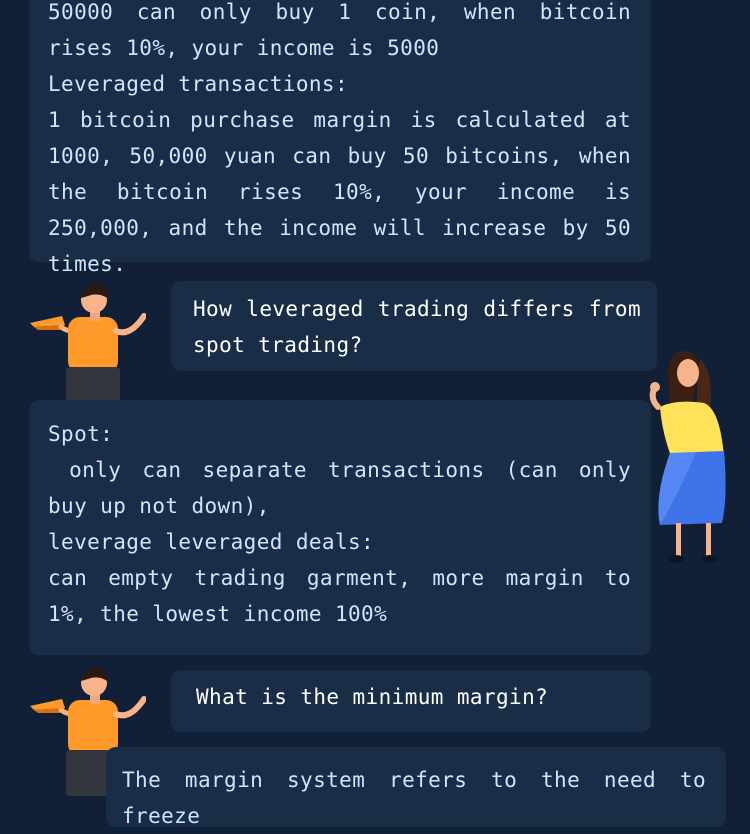 The width and height of the screenshot is (750, 834). Describe the element at coordinates (211, 542) in the screenshot. I see `answer-text-line: leverage leveraged deals:` at that location.